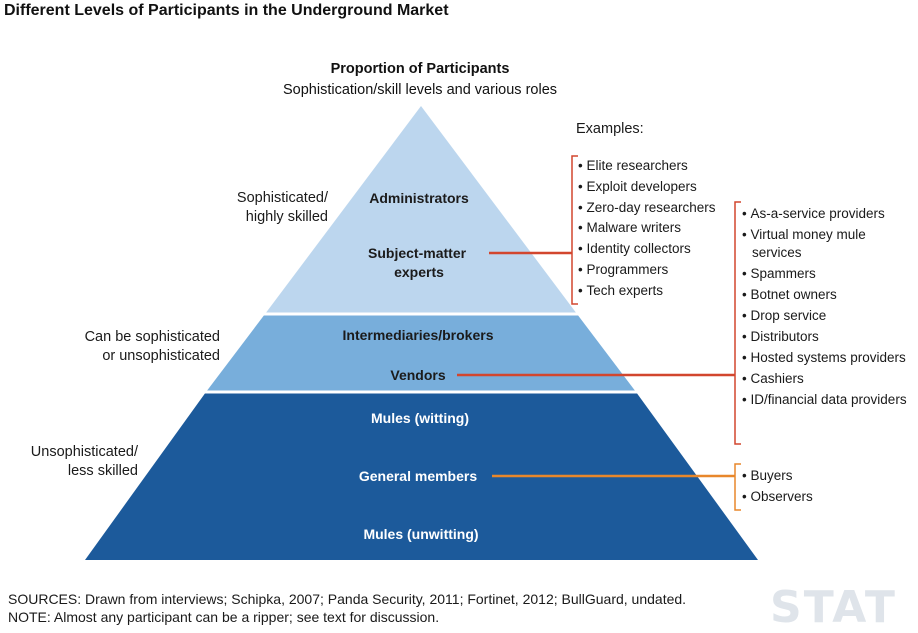 Image resolution: width=918 pixels, height=633 pixels. I want to click on role-mules-unwitting: Mules (unwitting), so click(420, 534).